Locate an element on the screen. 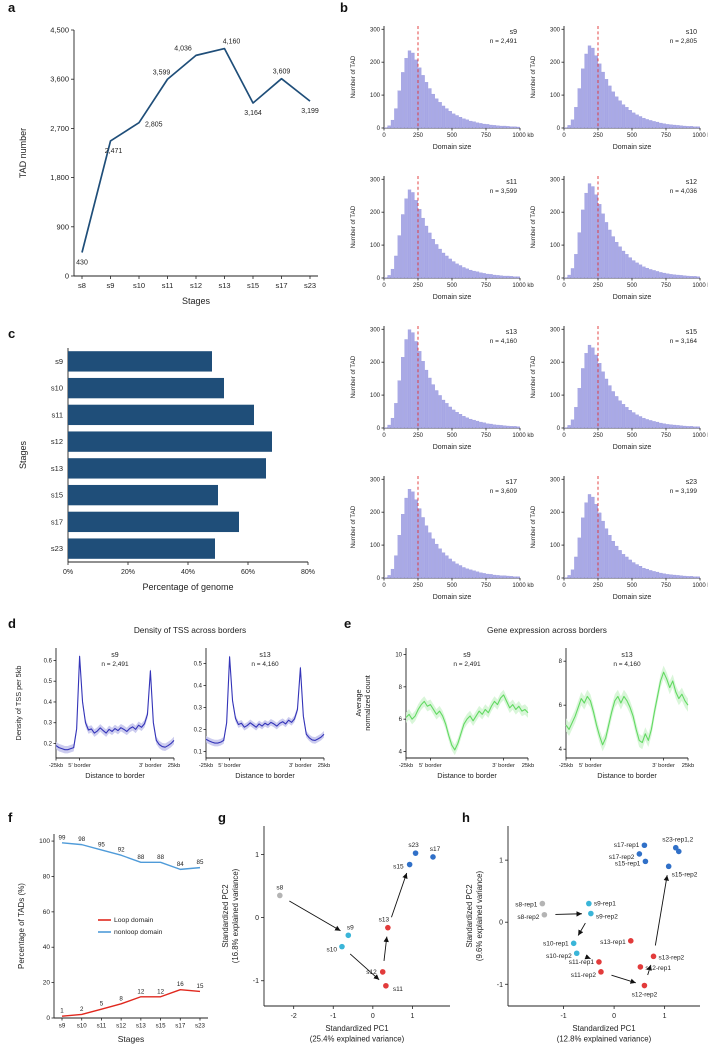 This screenshot has height=1062, width=708. svg-text: Standardized PC2 is located at coordinates (469, 915).